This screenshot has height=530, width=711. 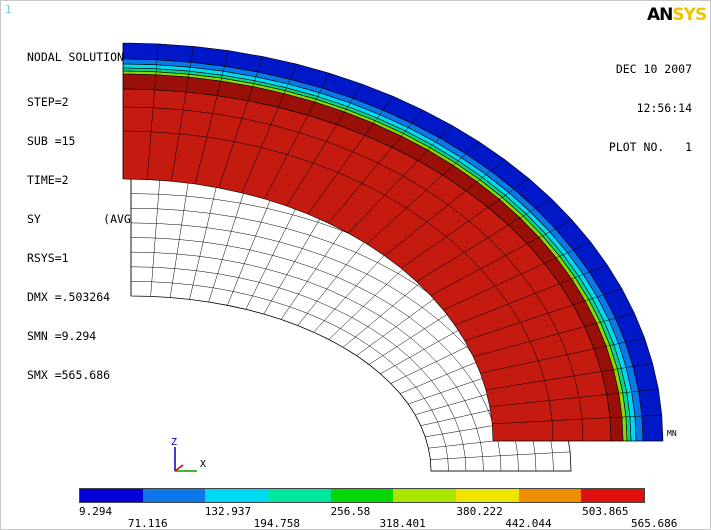 I want to click on legend-value-label: 565.686, so click(x=654, y=523).